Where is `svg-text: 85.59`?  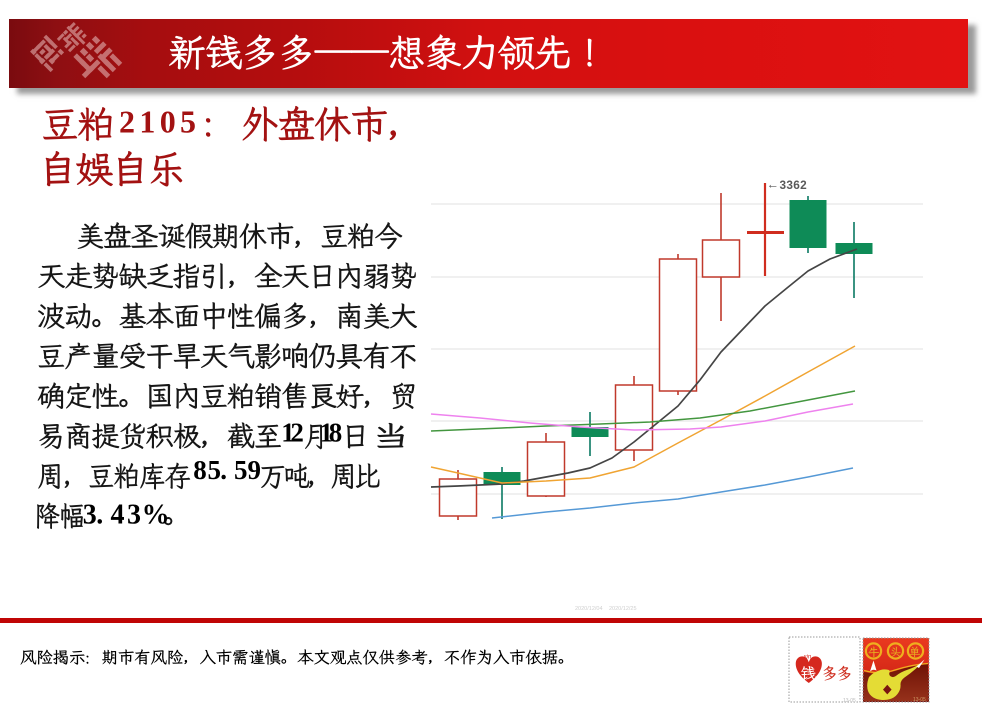
svg-text: 85.59 is located at coordinates (227, 470).